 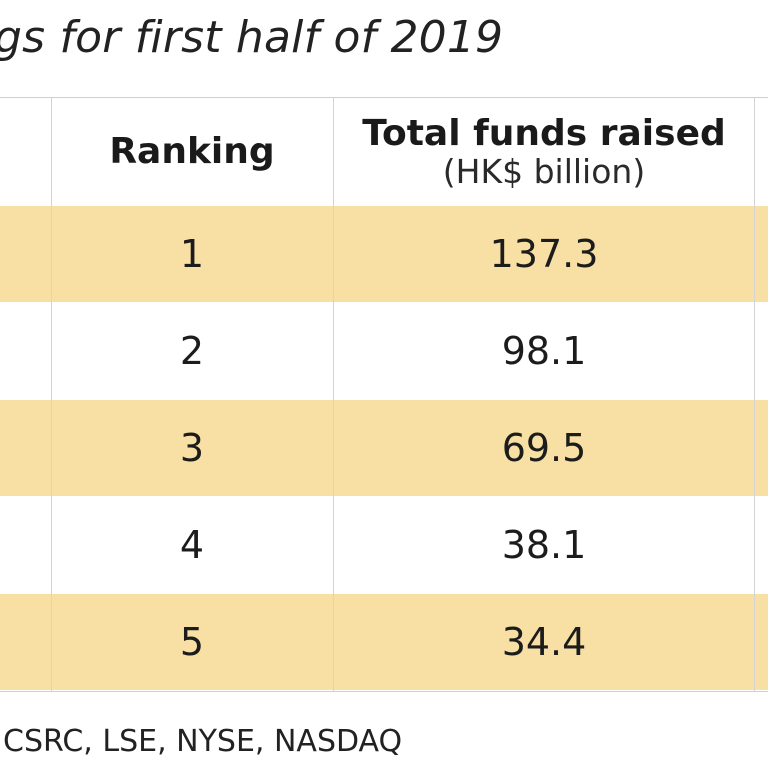 What do you see at coordinates (544, 448) in the screenshot?
I see `funds-cell: 69.5` at bounding box center [544, 448].